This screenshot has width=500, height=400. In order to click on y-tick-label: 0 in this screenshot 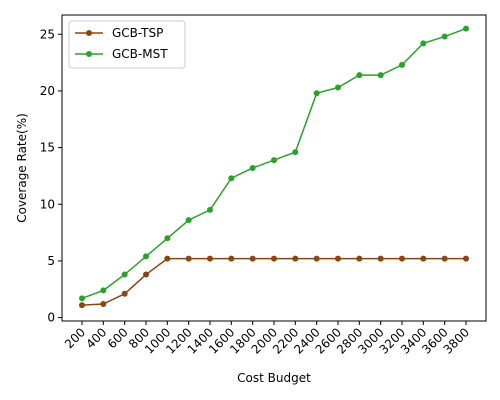, I will do `click(51, 318)`.